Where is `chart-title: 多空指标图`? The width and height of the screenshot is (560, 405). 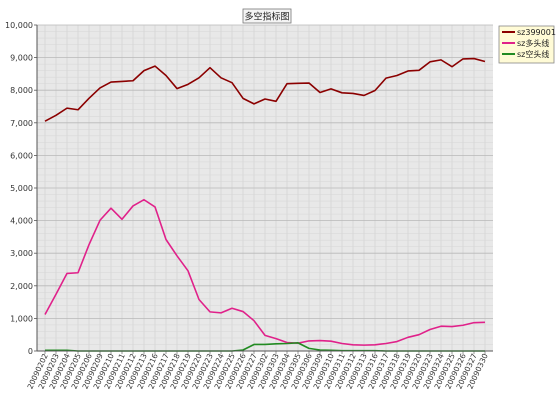
chart-title: 多空指标图 is located at coordinates (266, 17).